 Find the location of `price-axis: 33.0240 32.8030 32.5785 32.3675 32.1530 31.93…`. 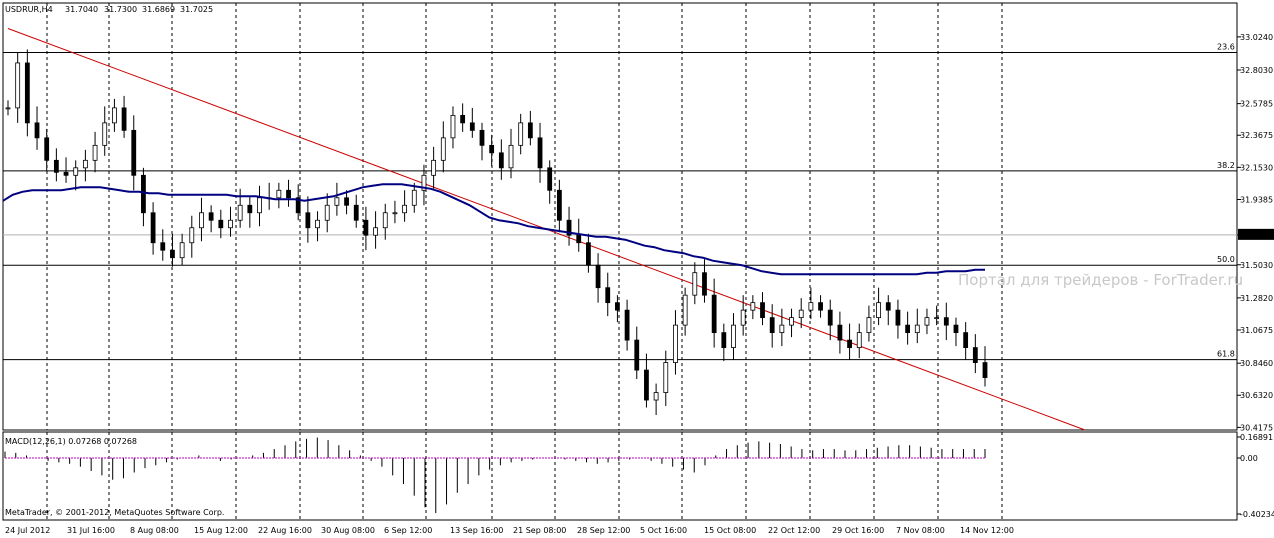

price-axis: 33.0240 32.8030 32.5785 32.3675 32.1530 31.93… is located at coordinates (1255, 233).